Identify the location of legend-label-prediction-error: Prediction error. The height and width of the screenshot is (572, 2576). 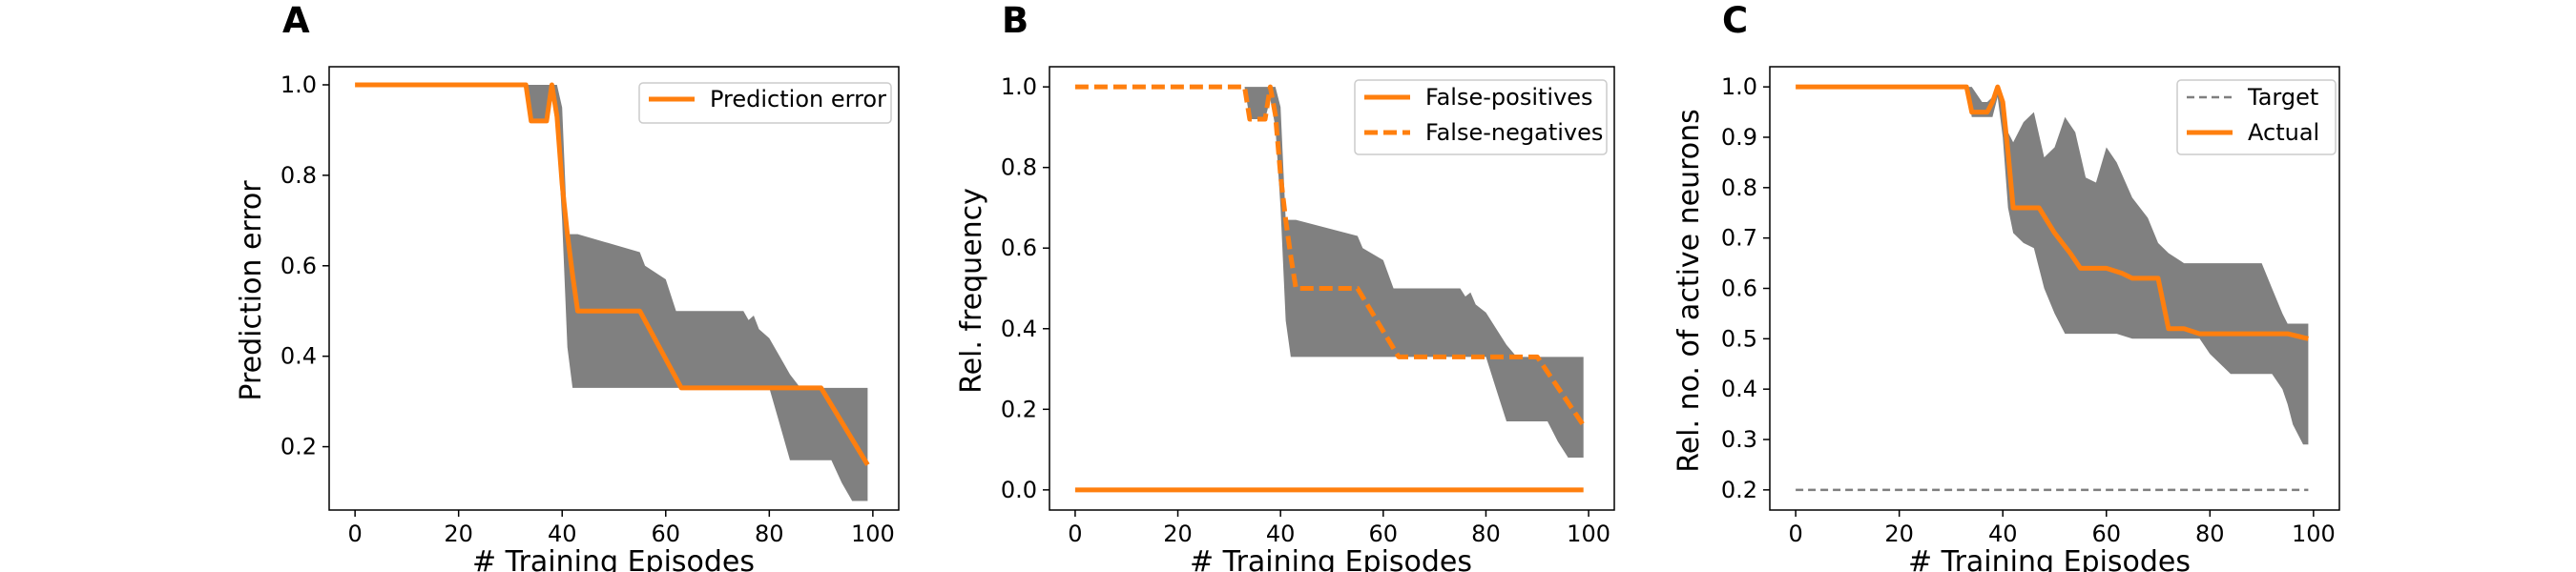
(798, 99).